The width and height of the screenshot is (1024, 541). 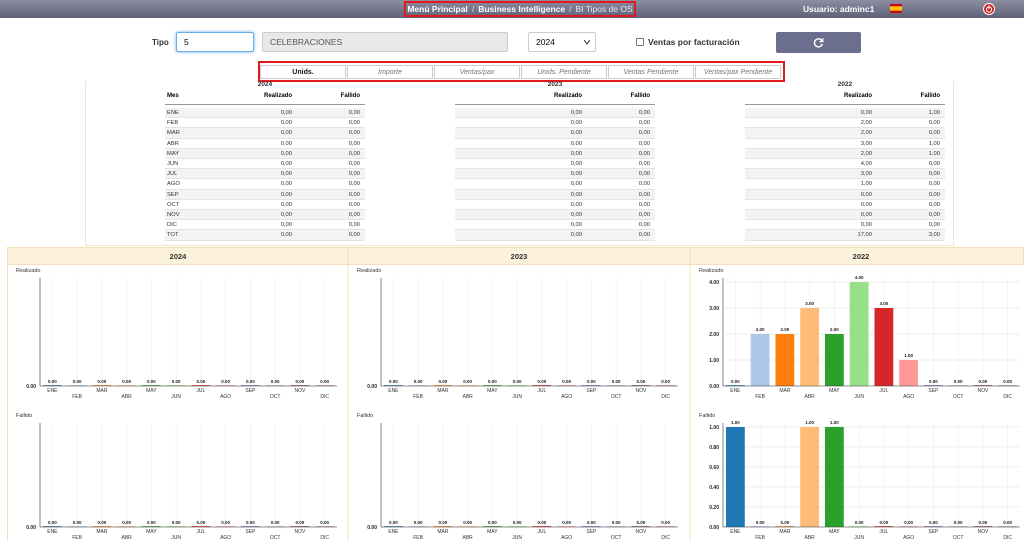 What do you see at coordinates (303, 72) in the screenshot?
I see `tab: Unids.` at bounding box center [303, 72].